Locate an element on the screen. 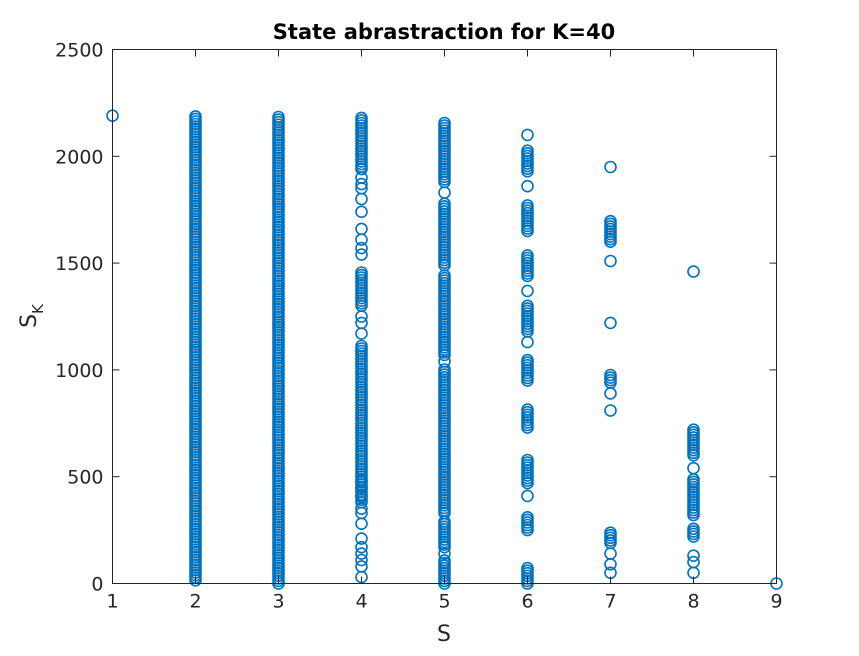 This screenshot has height=656, width=859. x-tick-label: 3 is located at coordinates (278, 602).